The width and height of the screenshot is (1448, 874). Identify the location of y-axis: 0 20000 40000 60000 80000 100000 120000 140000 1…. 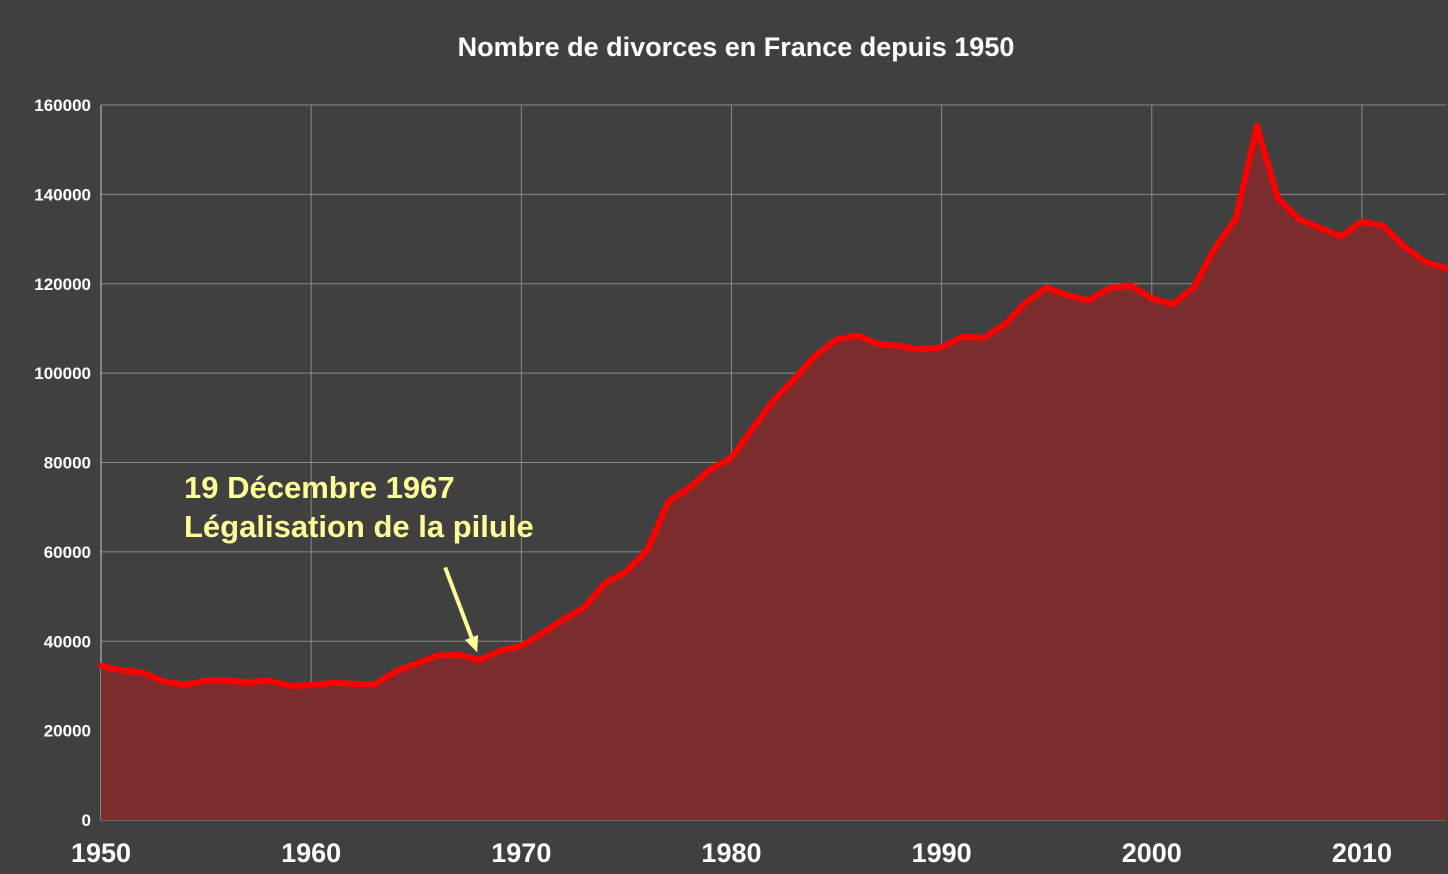
(62, 463).